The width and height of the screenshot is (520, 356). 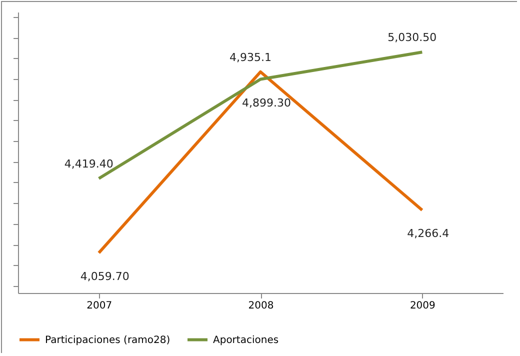 What do you see at coordinates (266, 103) in the screenshot?
I see `data-label: 4,899.30` at bounding box center [266, 103].